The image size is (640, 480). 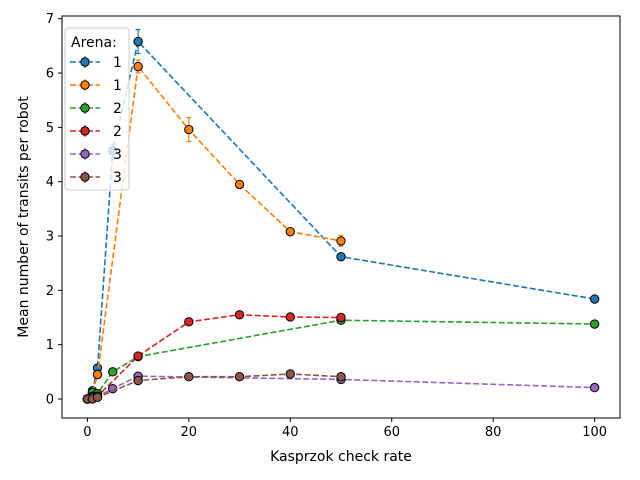 What do you see at coordinates (214, 356) in the screenshot?
I see `series-line` at bounding box center [214, 356].